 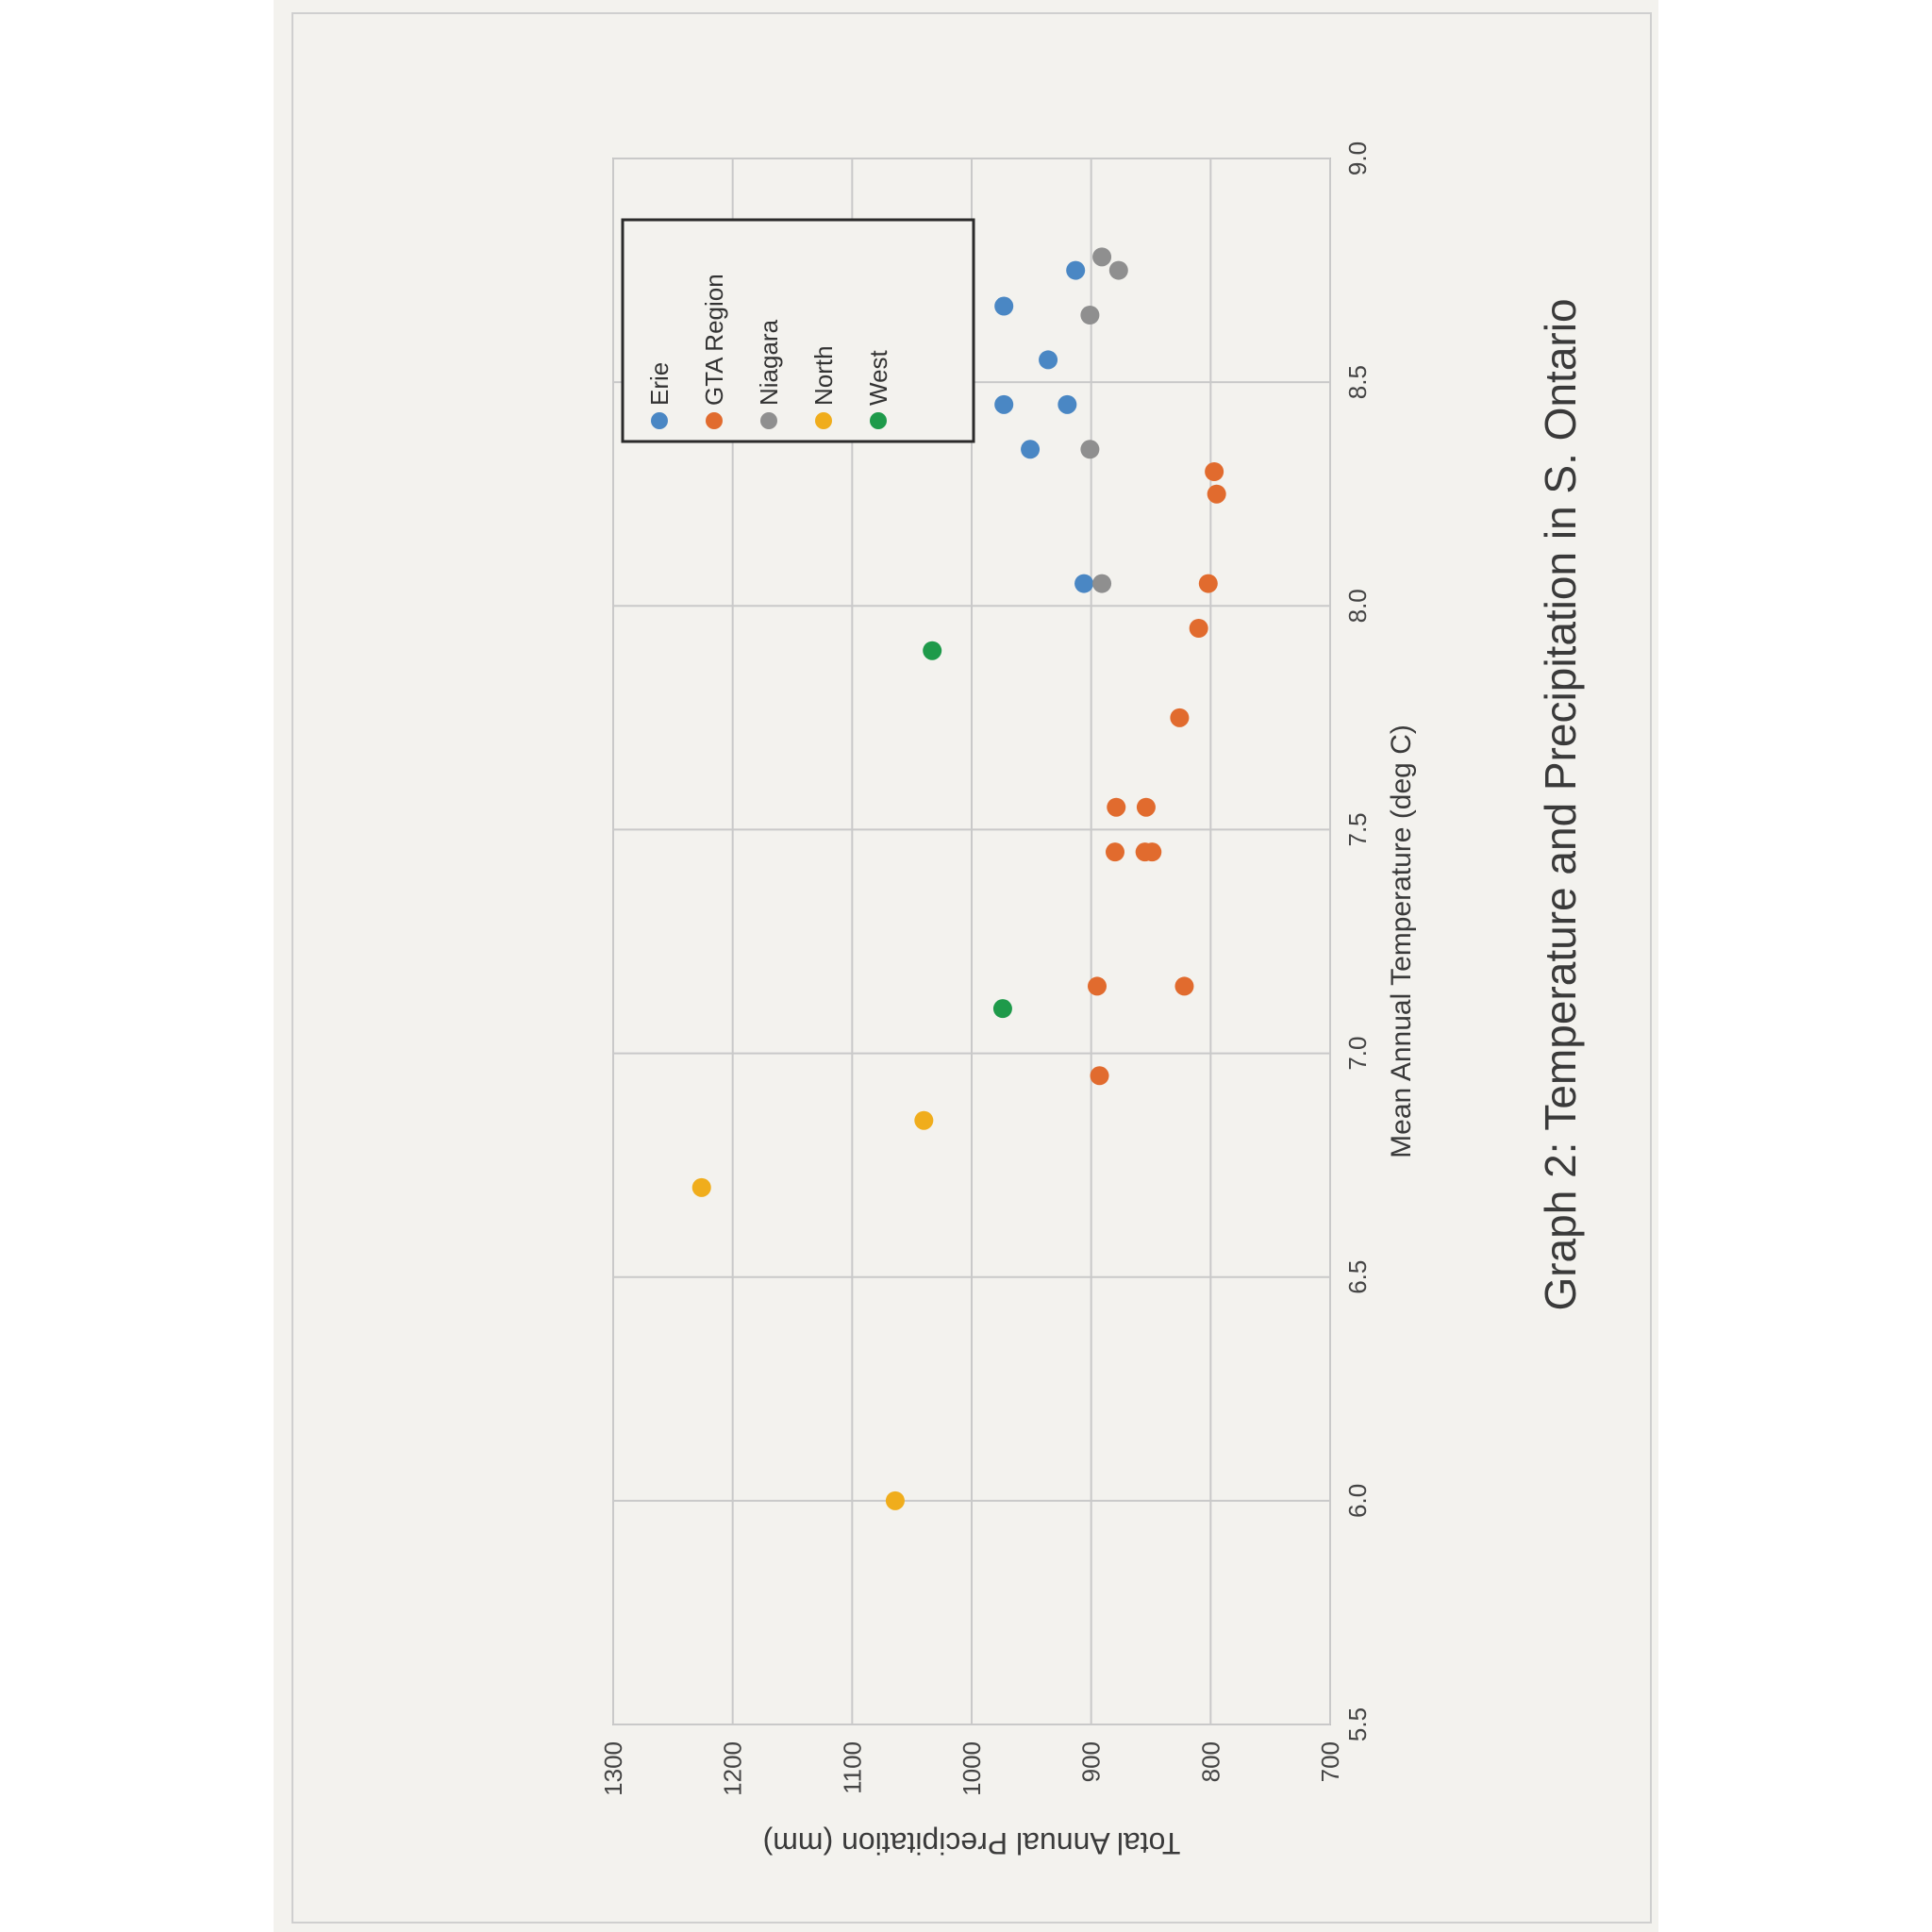 What do you see at coordinates (1091, 1762) in the screenshot?
I see `y-tick-label: 900` at bounding box center [1091, 1762].